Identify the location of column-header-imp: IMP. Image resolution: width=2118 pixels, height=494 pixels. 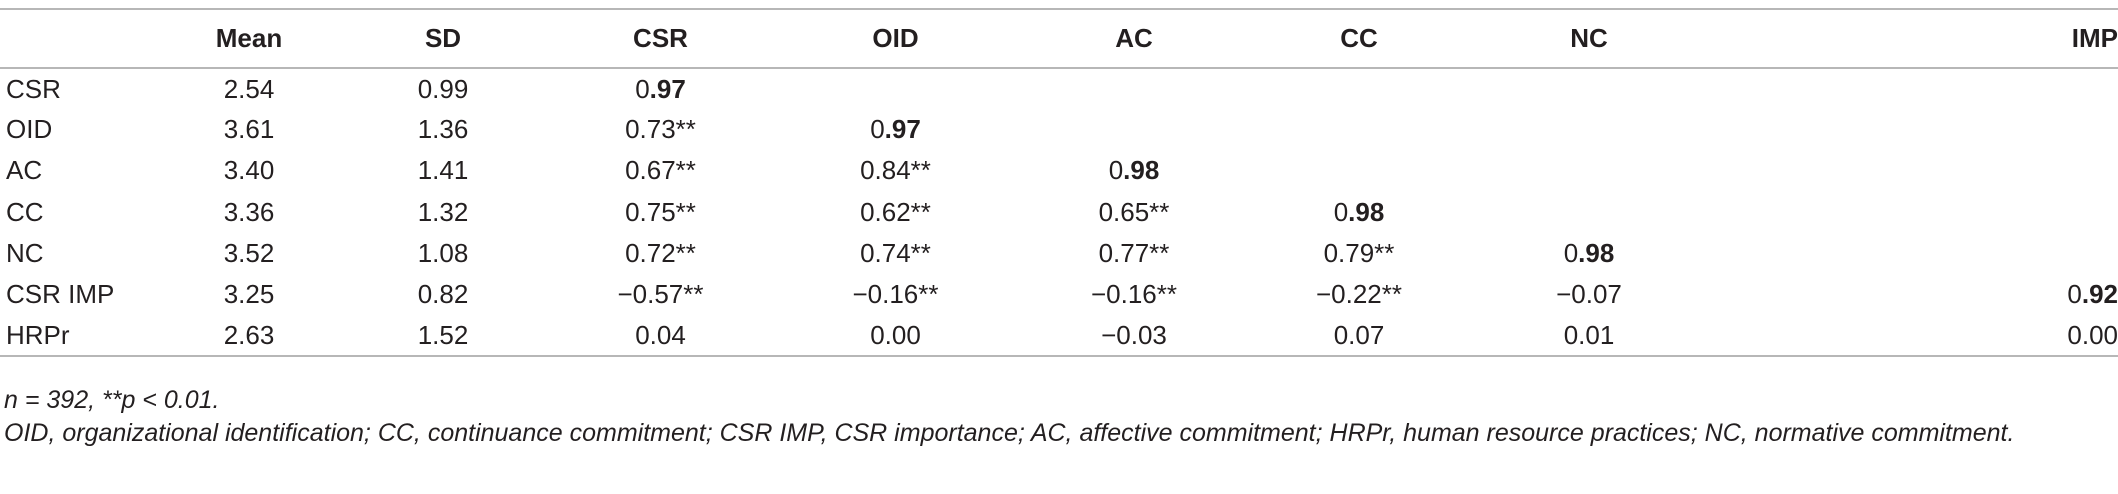
(2094, 38).